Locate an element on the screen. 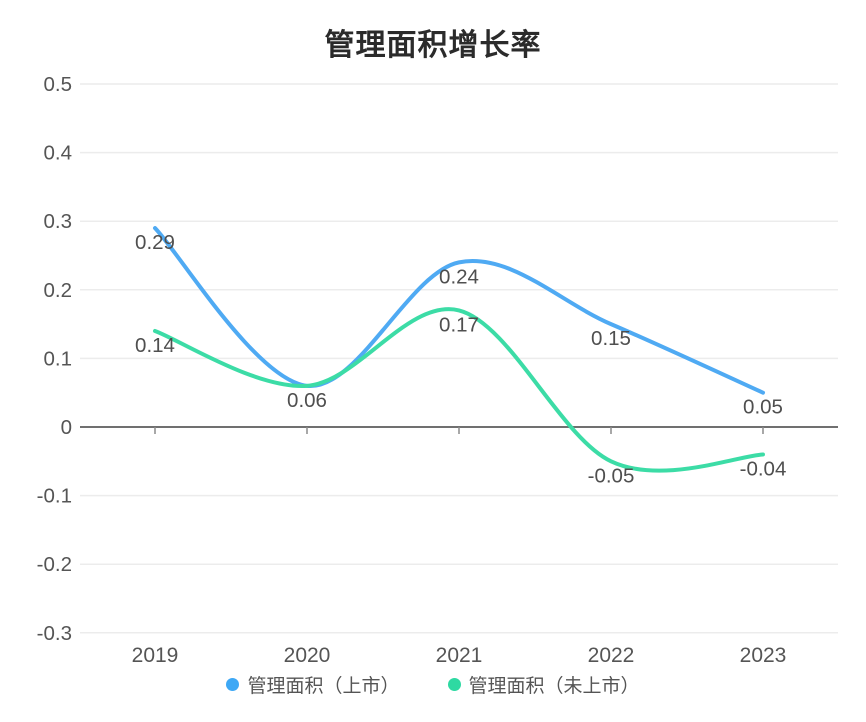 Image resolution: width=866 pixels, height=722 pixels. legend-dot-unlisted-icon is located at coordinates (454, 684).